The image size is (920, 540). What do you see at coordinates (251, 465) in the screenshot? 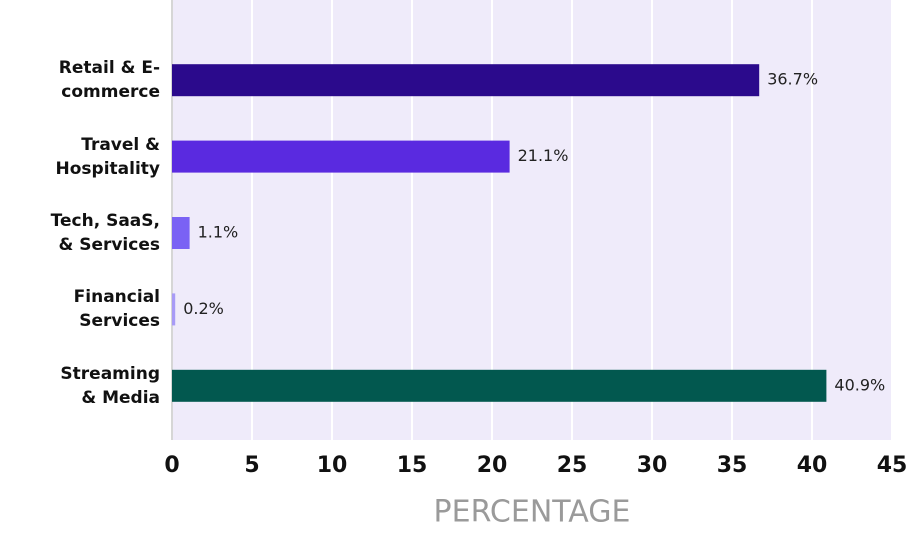
I see `x-tick-label: 5` at bounding box center [251, 465].